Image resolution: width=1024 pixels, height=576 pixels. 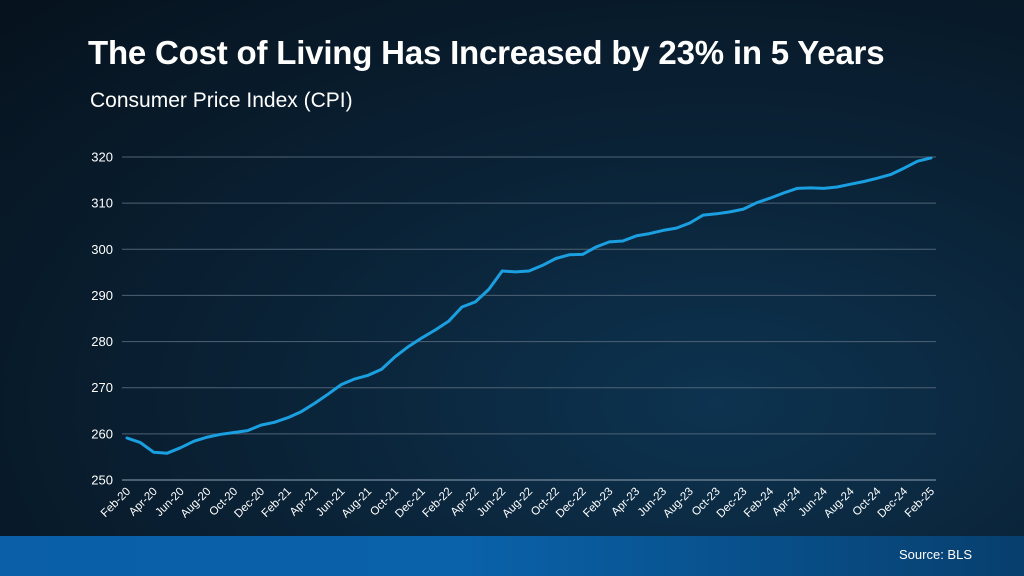 I want to click on x-tick-label: Feb-25, so click(x=920, y=503).